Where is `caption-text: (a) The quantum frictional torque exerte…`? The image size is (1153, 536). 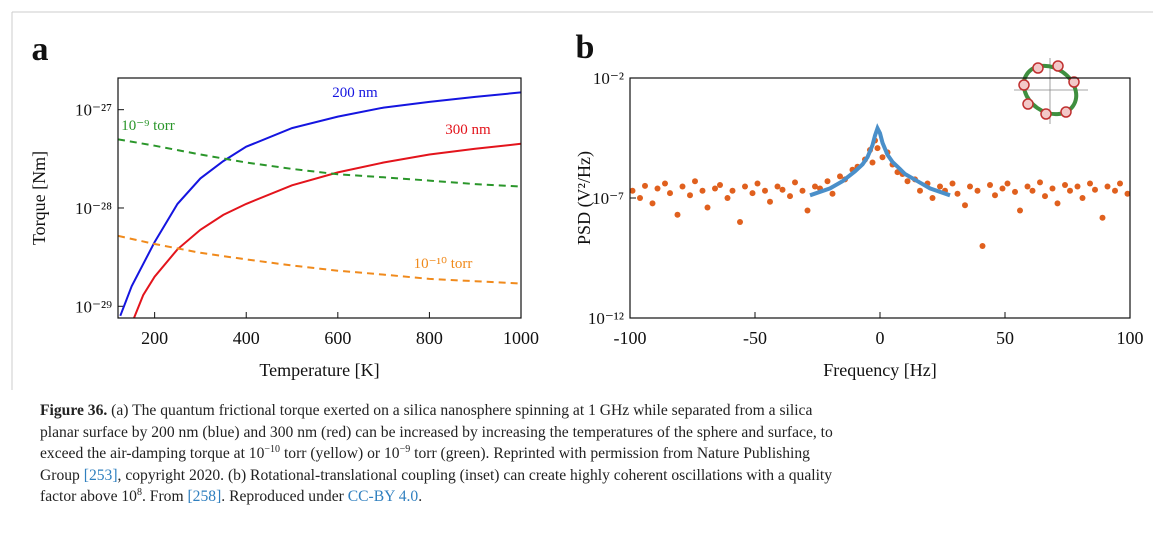 caption-text: (a) The quantum frictional torque exerte… is located at coordinates (460, 410).